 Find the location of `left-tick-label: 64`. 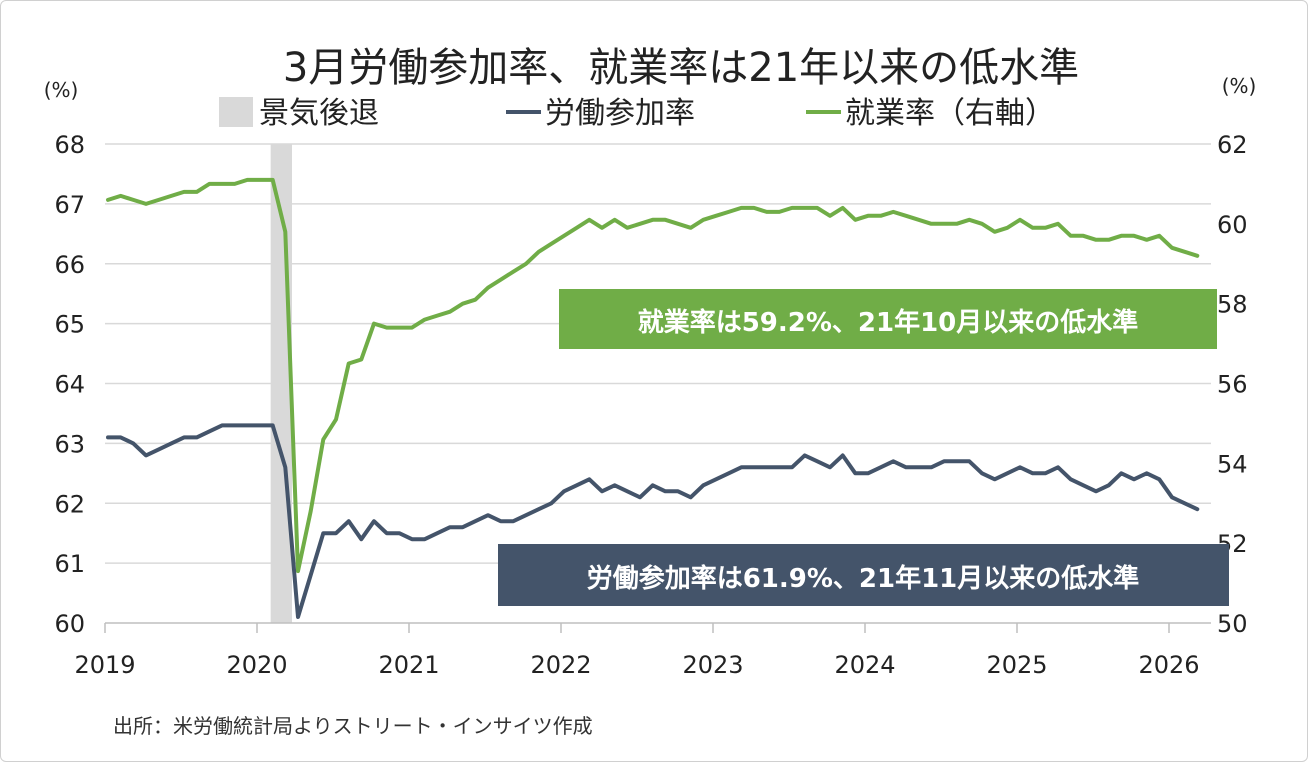

left-tick-label: 64 is located at coordinates (69, 385).